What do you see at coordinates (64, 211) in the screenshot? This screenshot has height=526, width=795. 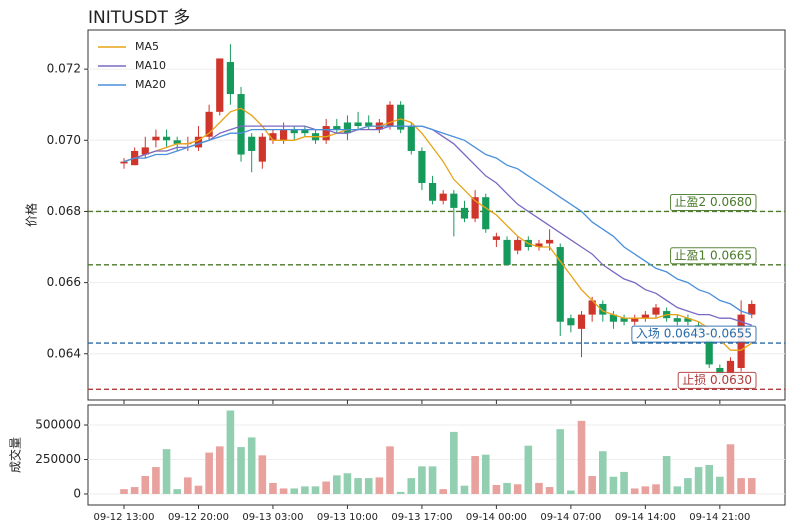 I see `y-tick-label: 0.068` at bounding box center [64, 211].